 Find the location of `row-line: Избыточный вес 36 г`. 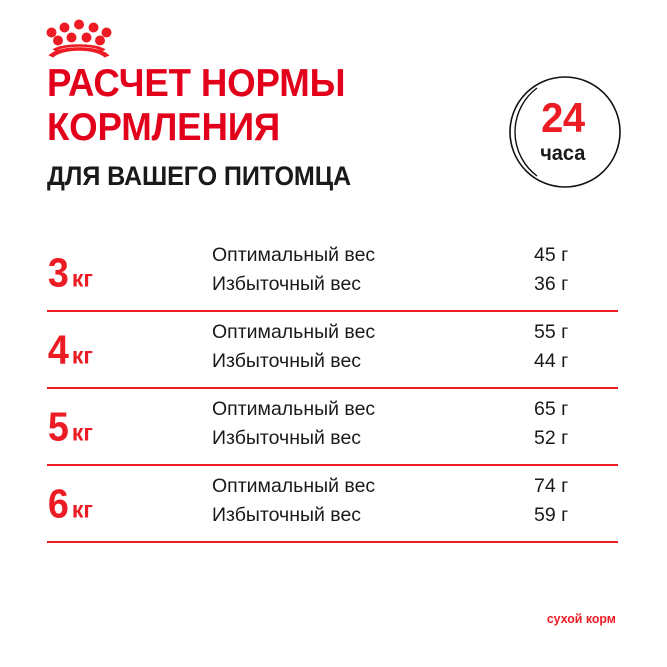

row-line: Избыточный вес 36 г is located at coordinates (415, 287).